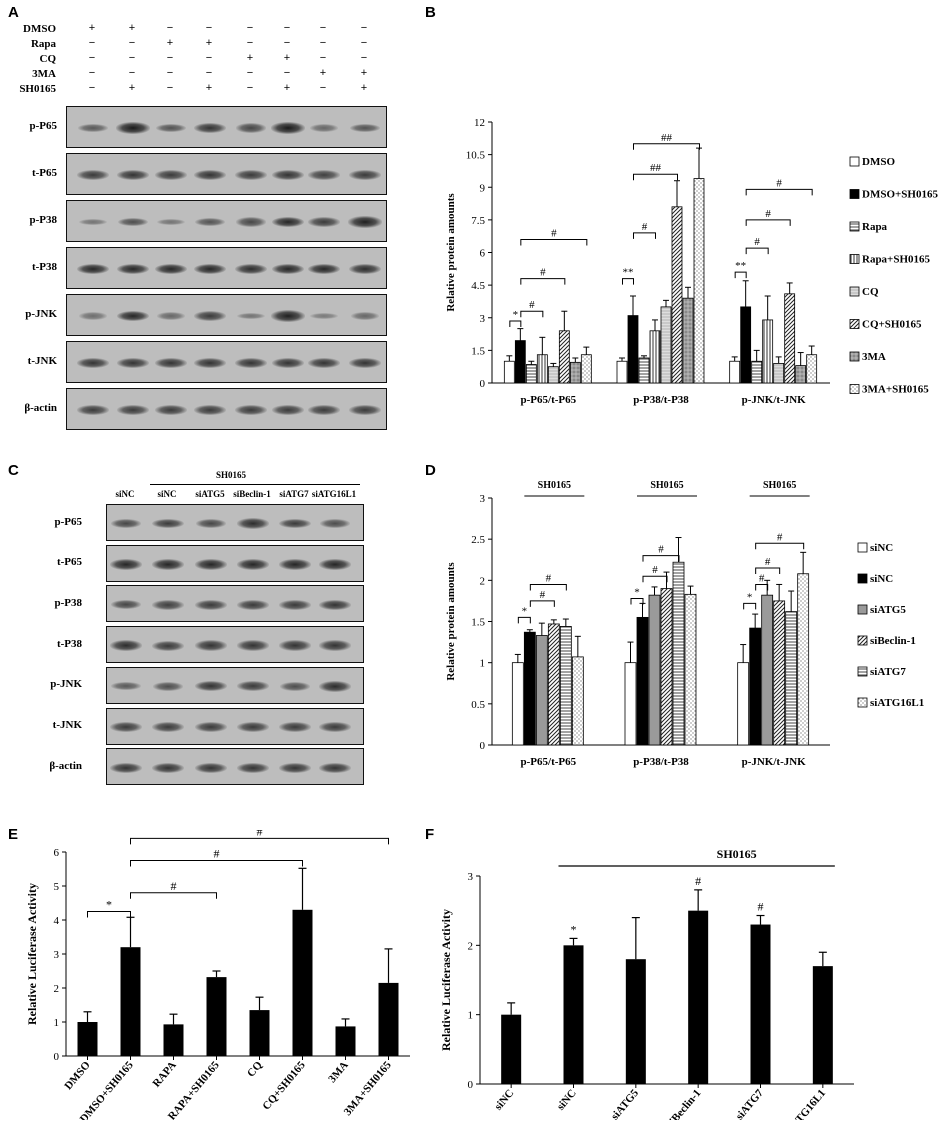 The height and width of the screenshot is (1128, 945). What do you see at coordinates (862, 671) in the screenshot?
I see `legend-swatch` at bounding box center [862, 671].